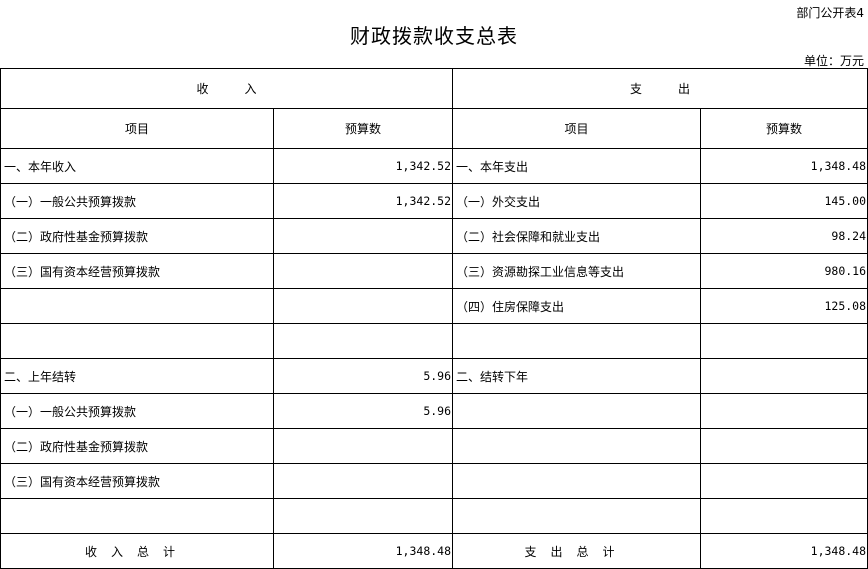 The height and width of the screenshot is (569, 868). What do you see at coordinates (227, 88) in the screenshot?
I see `income-header: 收 入` at bounding box center [227, 88].